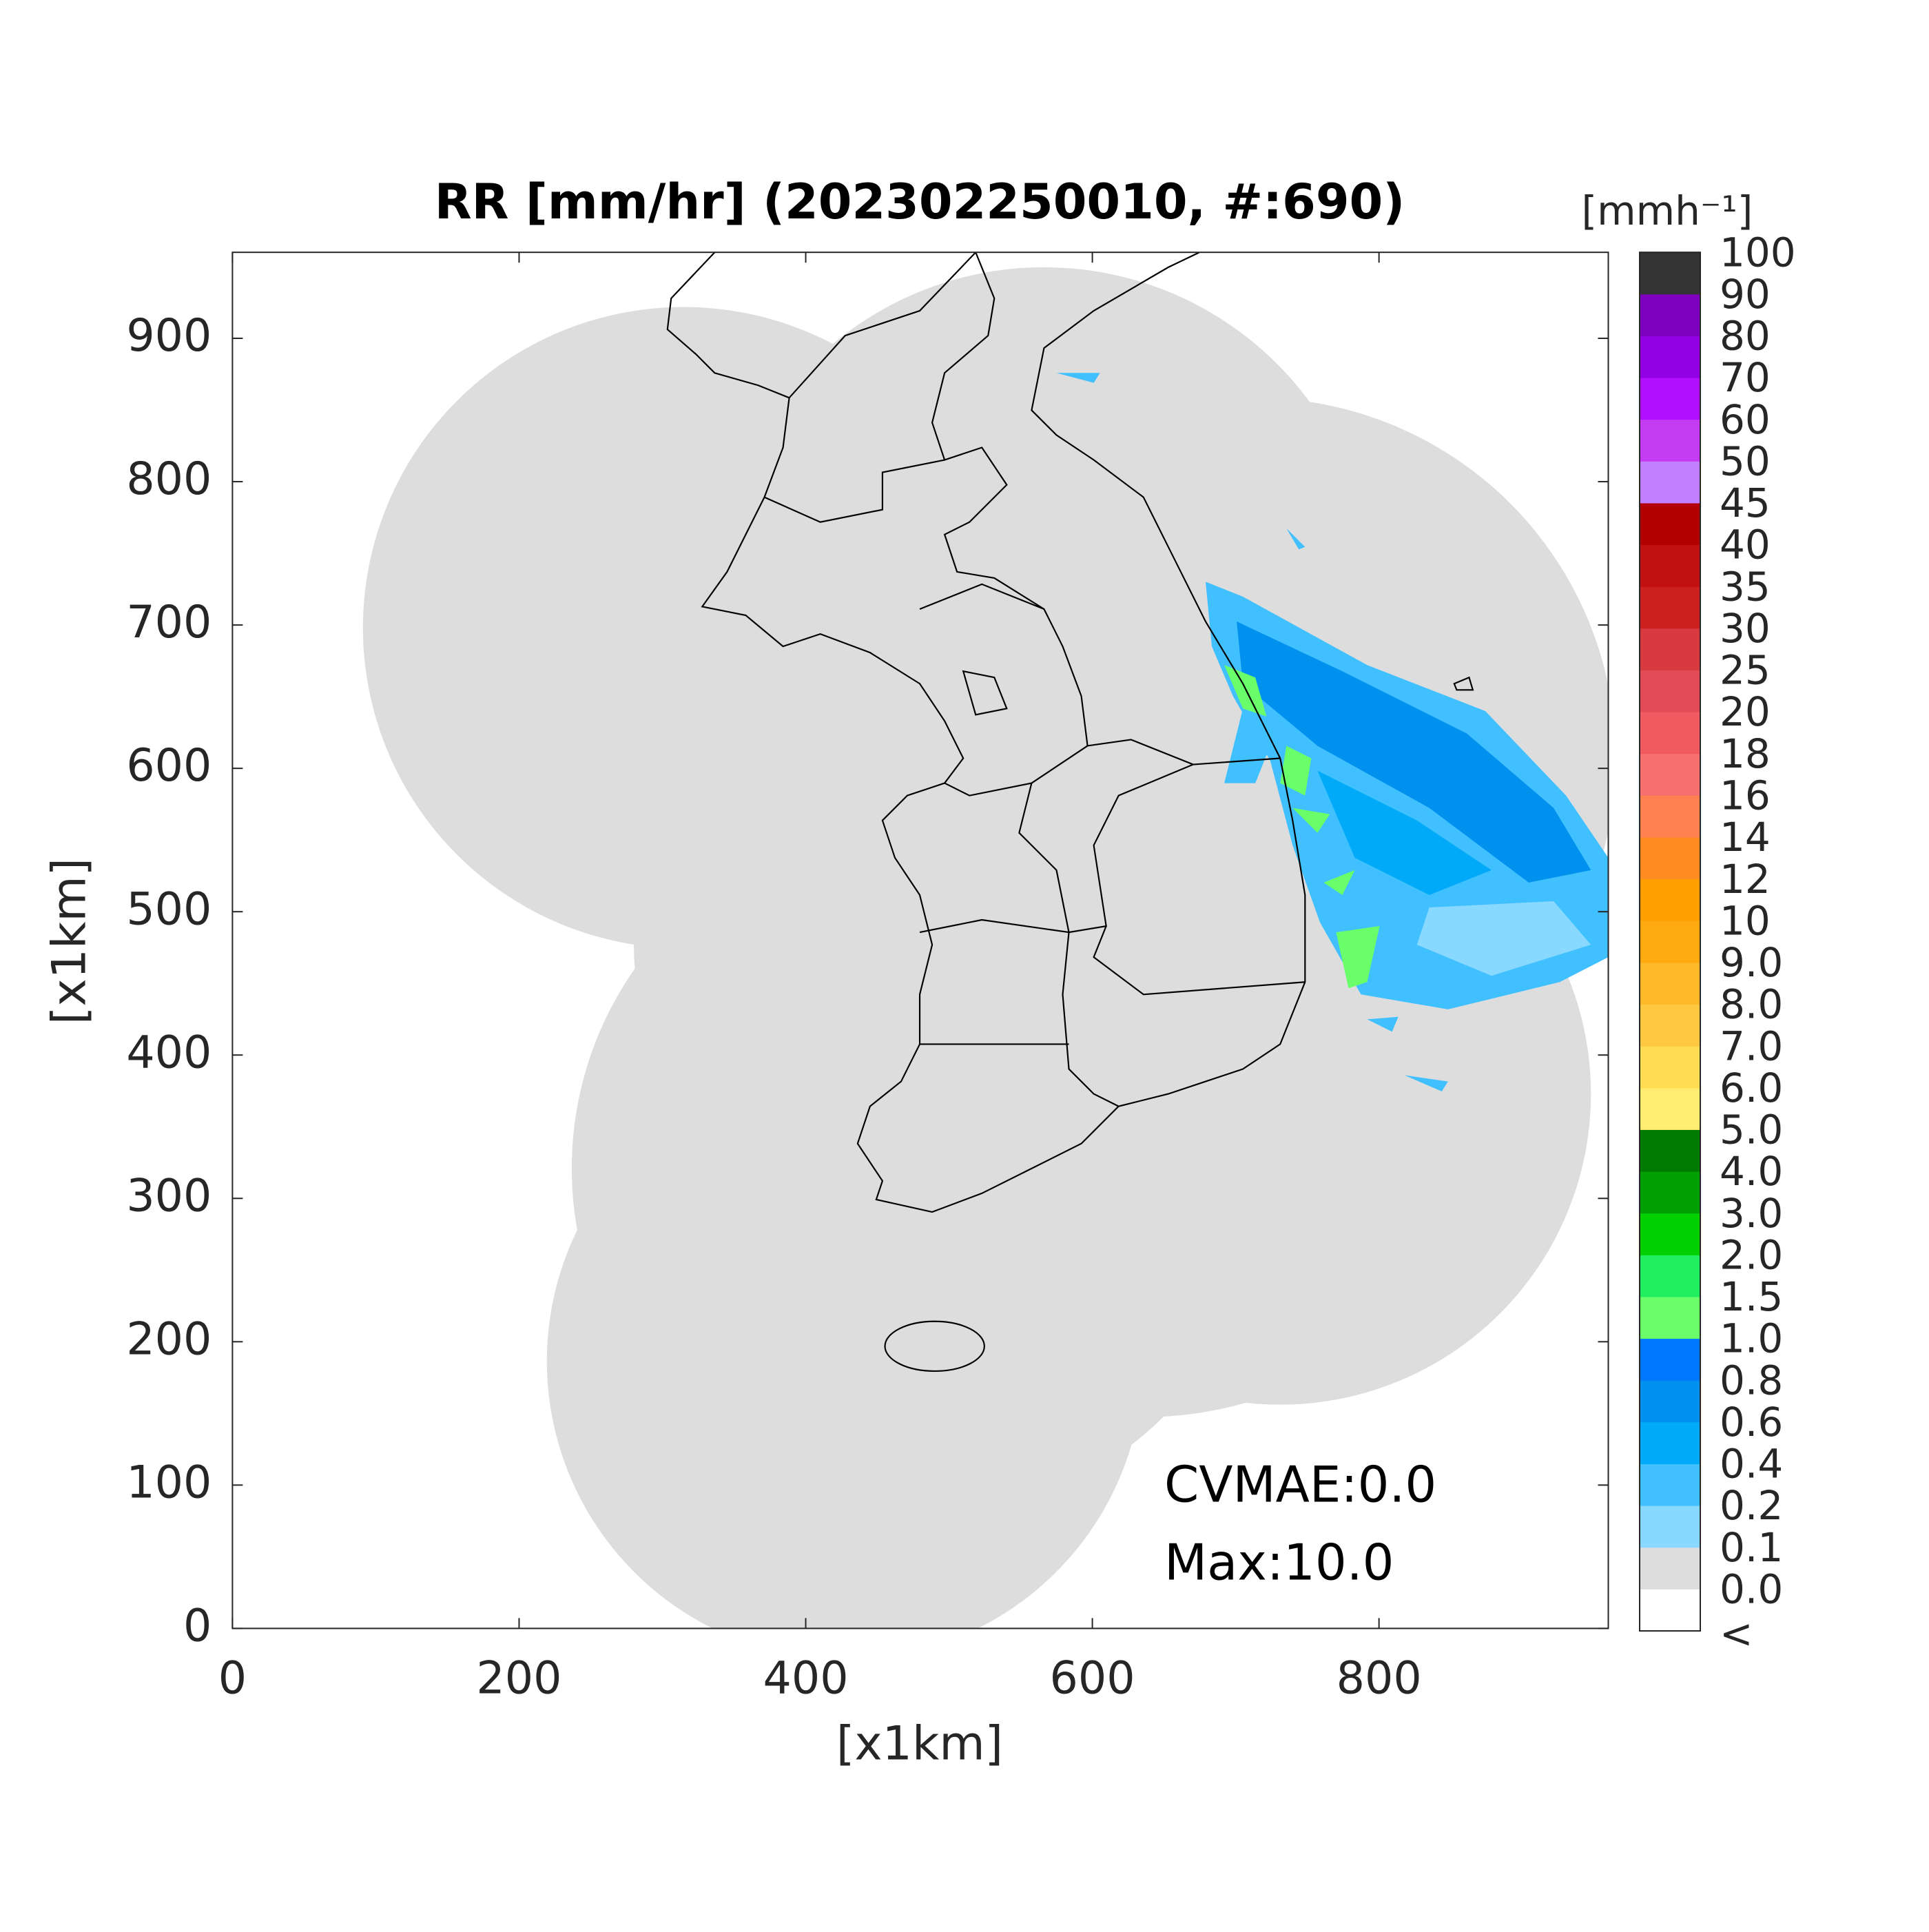  I want to click on y-axis-label: [x1km], so click(70, 941).